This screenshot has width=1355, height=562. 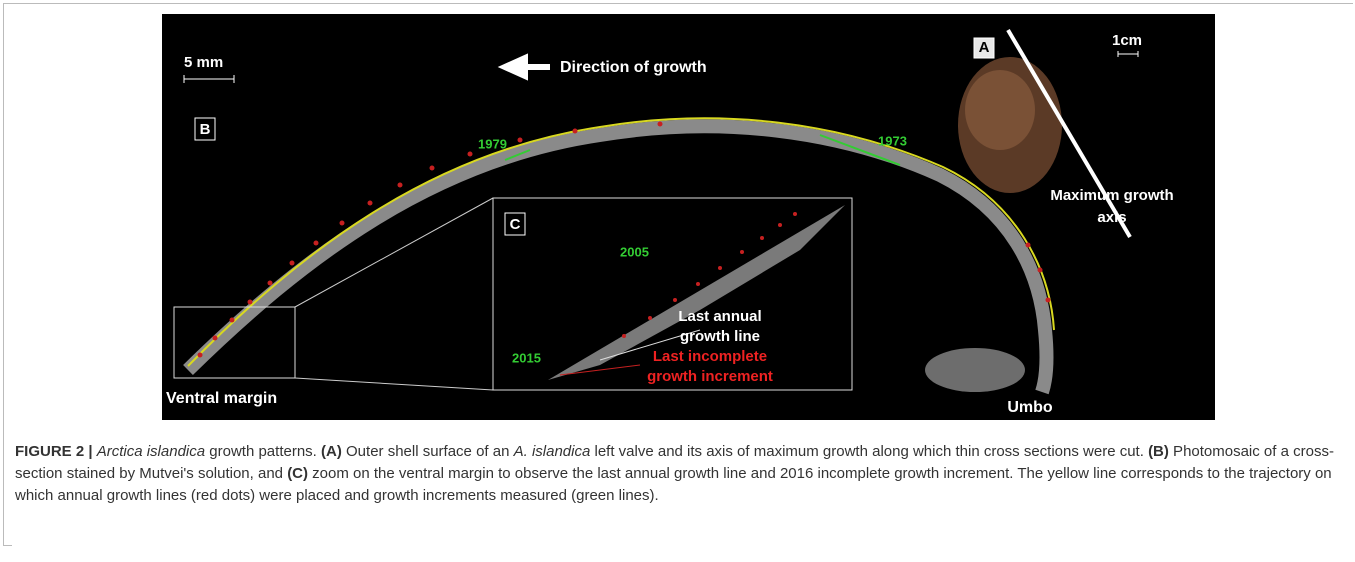 What do you see at coordinates (719, 316) in the screenshot?
I see `annual-label: Last annual` at bounding box center [719, 316].